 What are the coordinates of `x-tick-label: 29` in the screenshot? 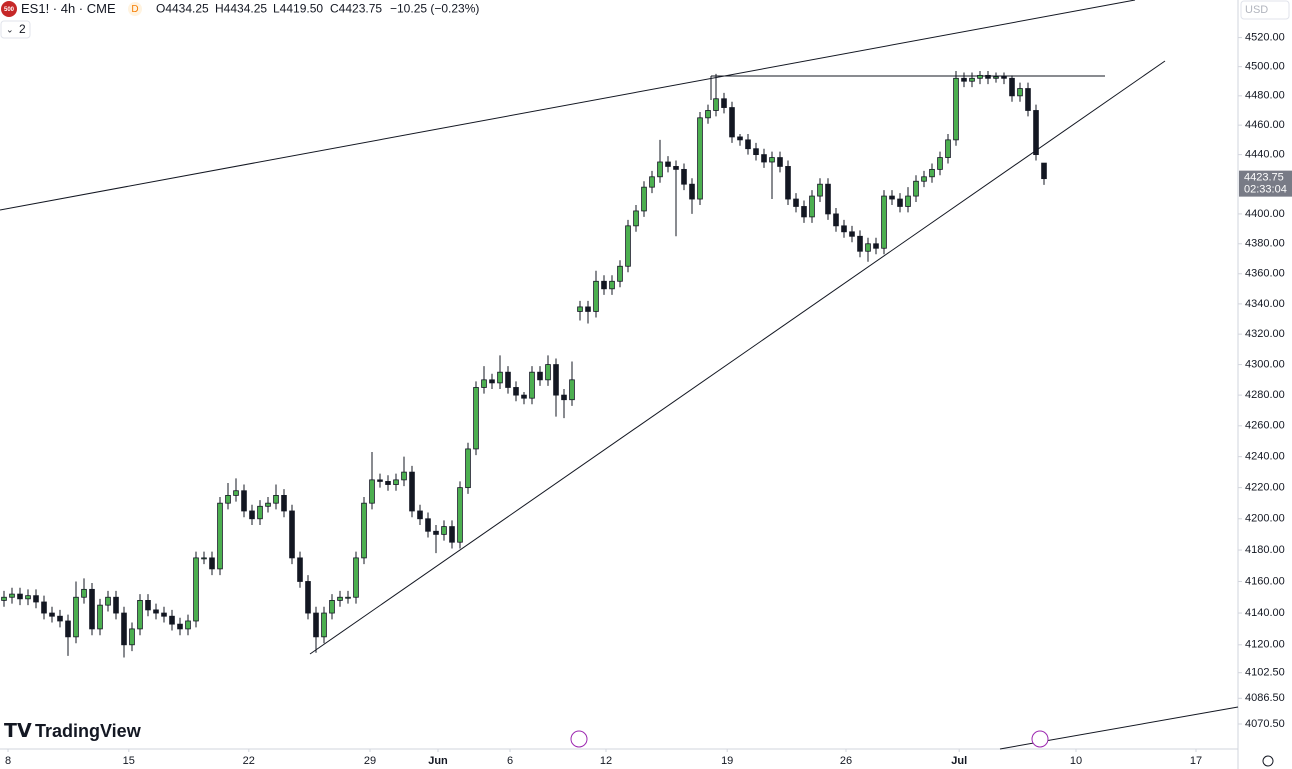 It's located at (370, 761).